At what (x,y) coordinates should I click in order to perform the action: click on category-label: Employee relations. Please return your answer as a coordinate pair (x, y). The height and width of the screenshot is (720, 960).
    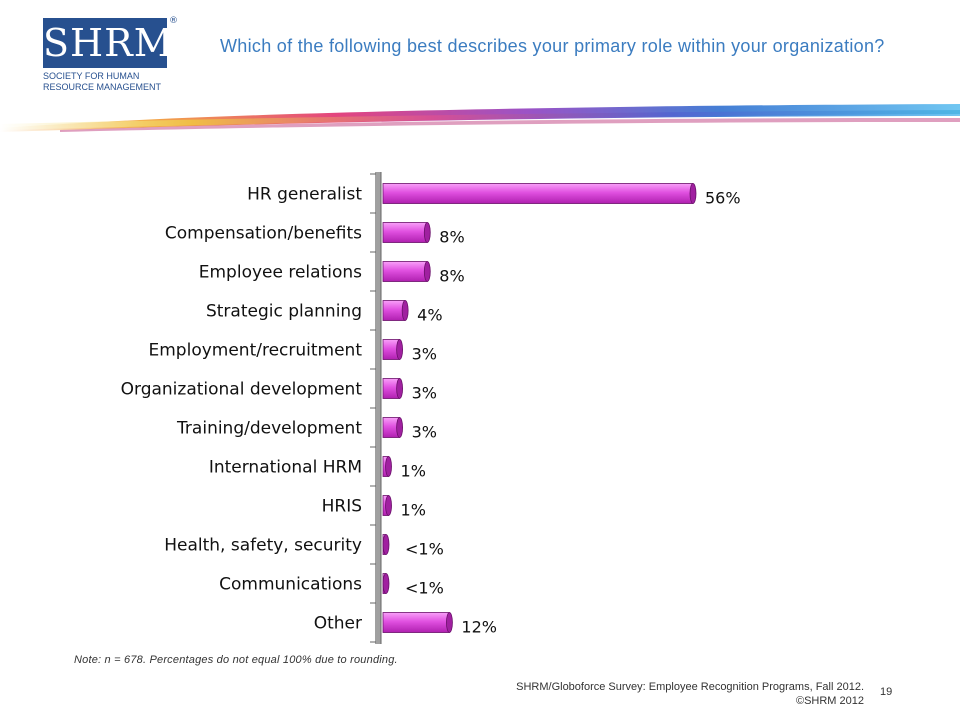
    Looking at the image, I should click on (280, 273).